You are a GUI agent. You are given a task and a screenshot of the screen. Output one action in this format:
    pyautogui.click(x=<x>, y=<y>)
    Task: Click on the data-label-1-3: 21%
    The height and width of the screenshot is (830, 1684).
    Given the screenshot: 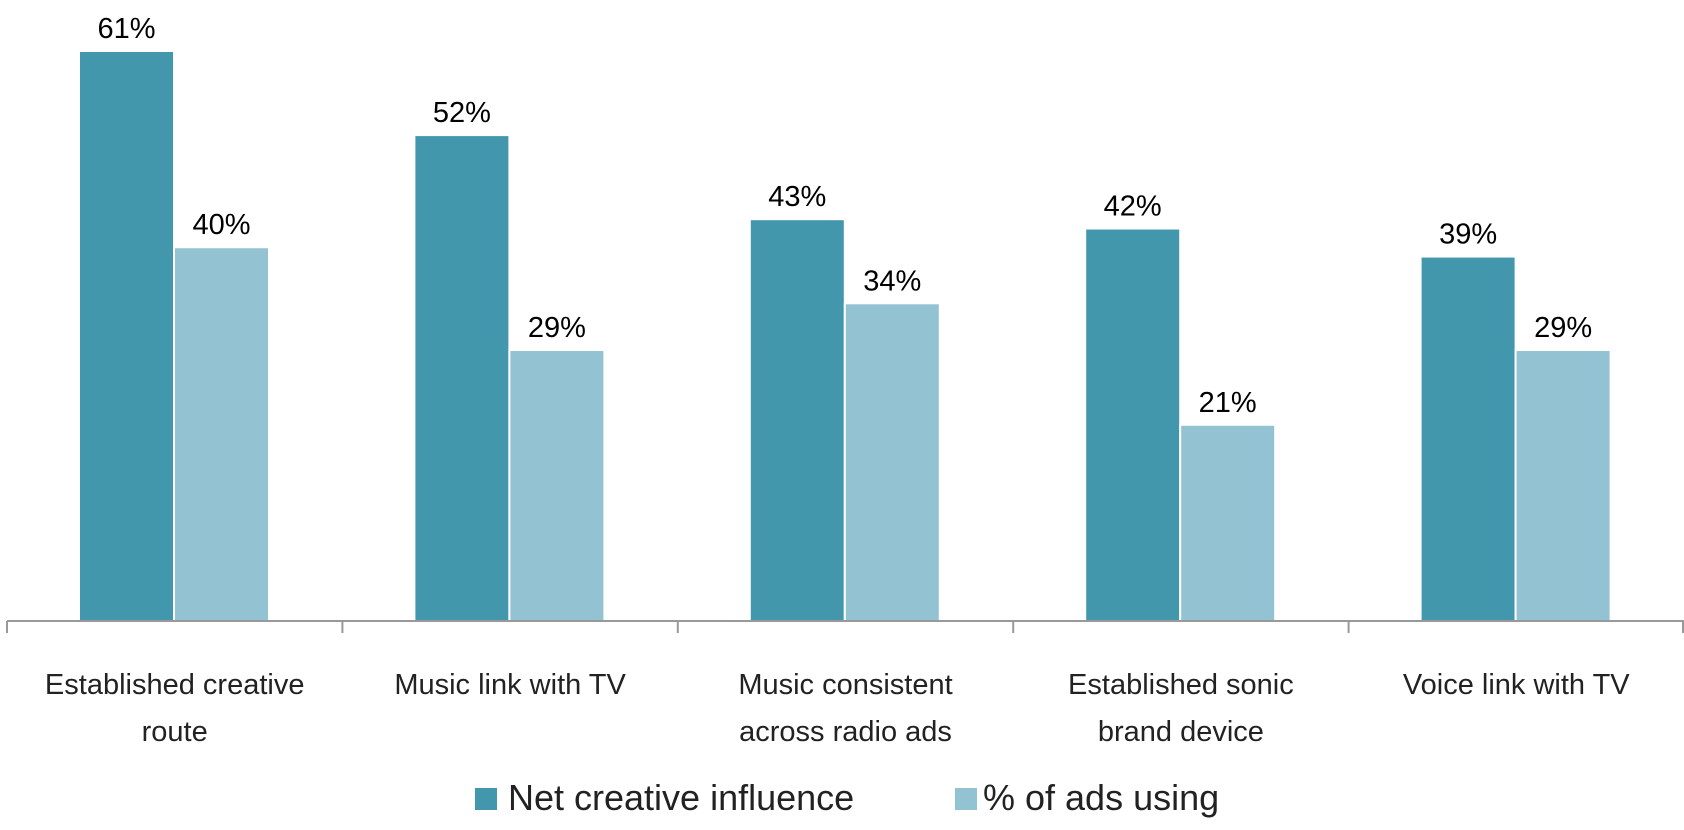 What is the action you would take?
    pyautogui.click(x=1228, y=403)
    